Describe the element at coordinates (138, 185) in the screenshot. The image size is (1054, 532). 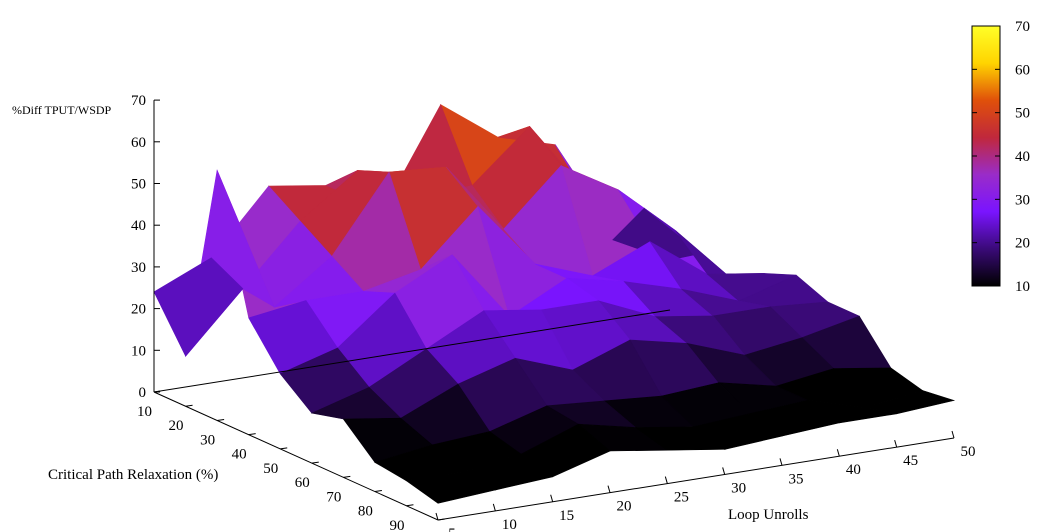
I see `z-tick-label: 50` at that location.